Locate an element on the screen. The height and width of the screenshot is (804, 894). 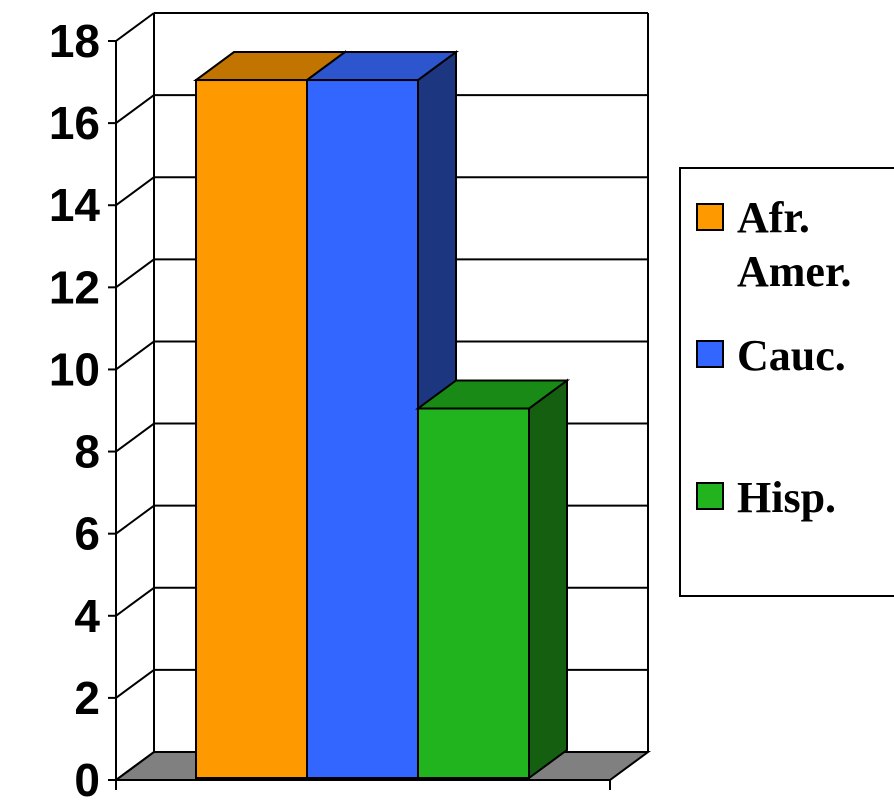
legend: Afr. Amer. Cauc. Hisp. is located at coordinates (786, 382).